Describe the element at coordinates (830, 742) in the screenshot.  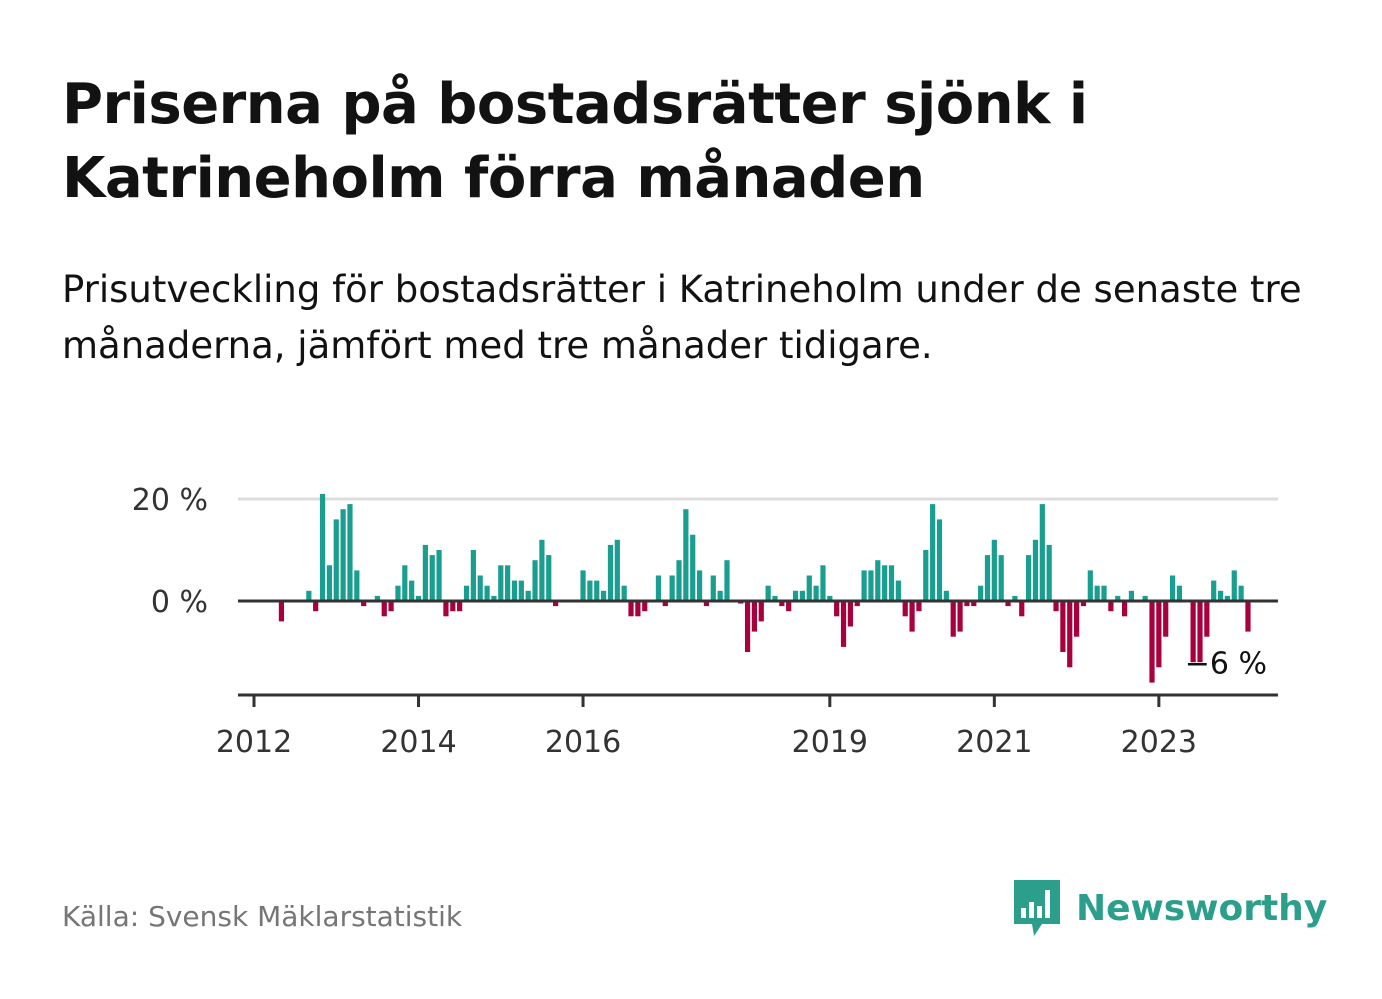
I see `x-tick-label: 2019` at that location.